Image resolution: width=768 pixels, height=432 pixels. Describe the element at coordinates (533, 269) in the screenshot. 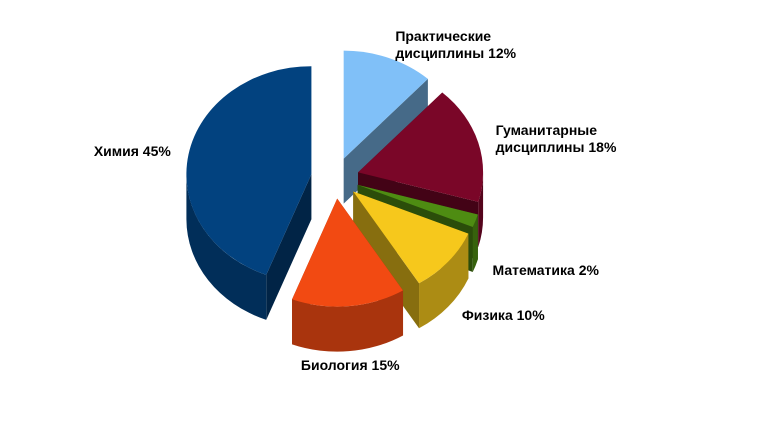

I see `label-category: Математика` at that location.